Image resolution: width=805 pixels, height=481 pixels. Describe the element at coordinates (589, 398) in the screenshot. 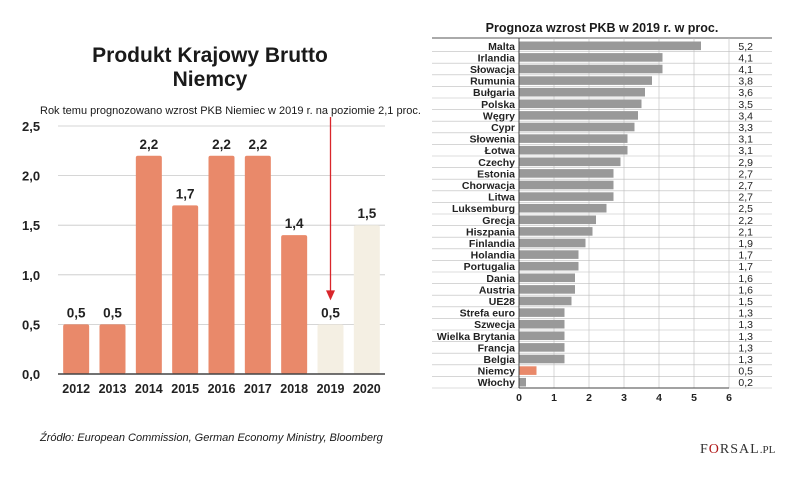

I see `x-tick-label: 2` at that location.